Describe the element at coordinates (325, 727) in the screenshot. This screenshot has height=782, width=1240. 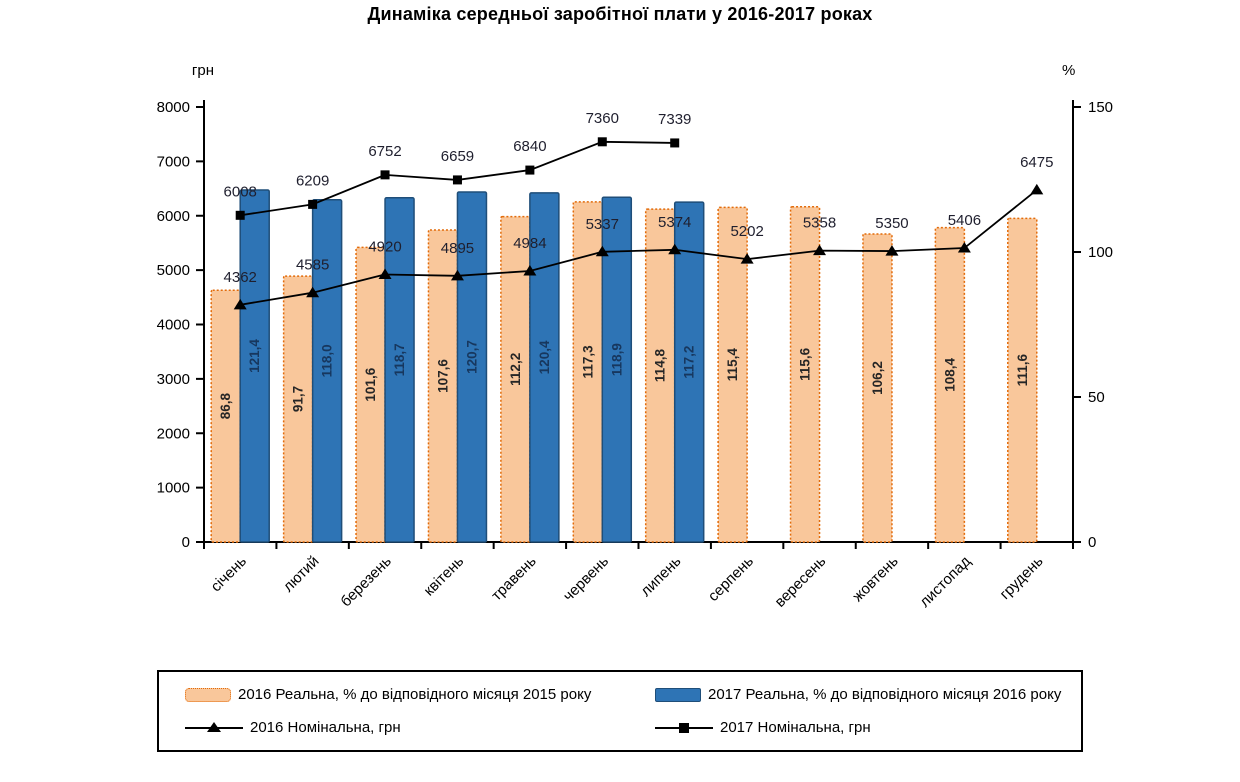
I see `legend-label-2016-nominal: 2016 Номінальна, грн` at that location.